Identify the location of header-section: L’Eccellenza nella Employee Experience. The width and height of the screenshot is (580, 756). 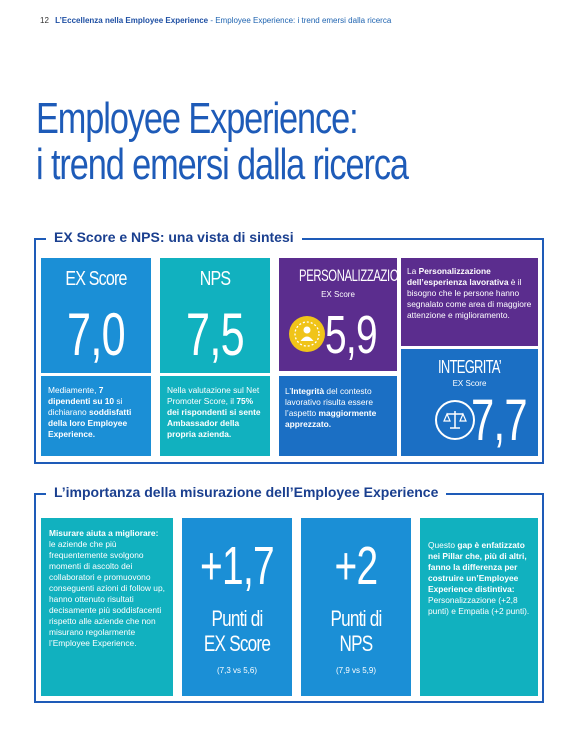
(132, 20).